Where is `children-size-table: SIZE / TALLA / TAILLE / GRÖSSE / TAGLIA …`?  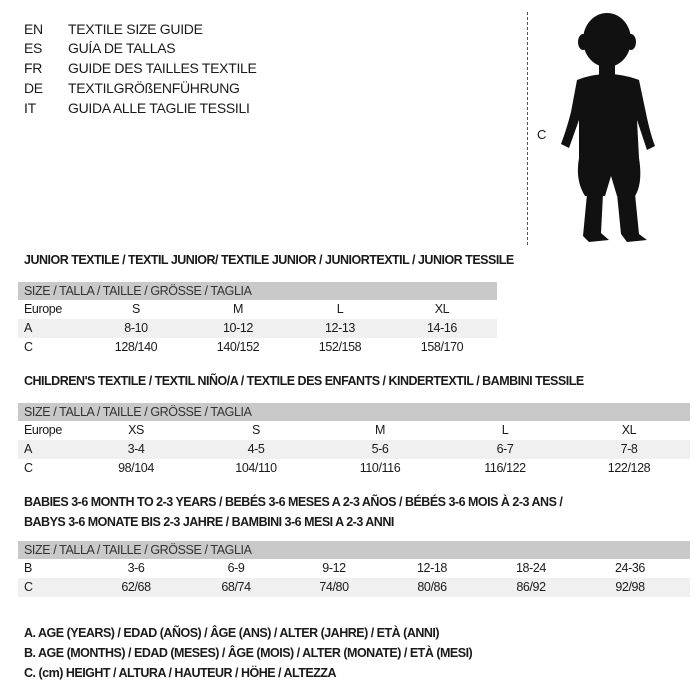 children-size-table: SIZE / TALLA / TAILLE / GRÖSSE / TAGLIA … is located at coordinates (354, 440).